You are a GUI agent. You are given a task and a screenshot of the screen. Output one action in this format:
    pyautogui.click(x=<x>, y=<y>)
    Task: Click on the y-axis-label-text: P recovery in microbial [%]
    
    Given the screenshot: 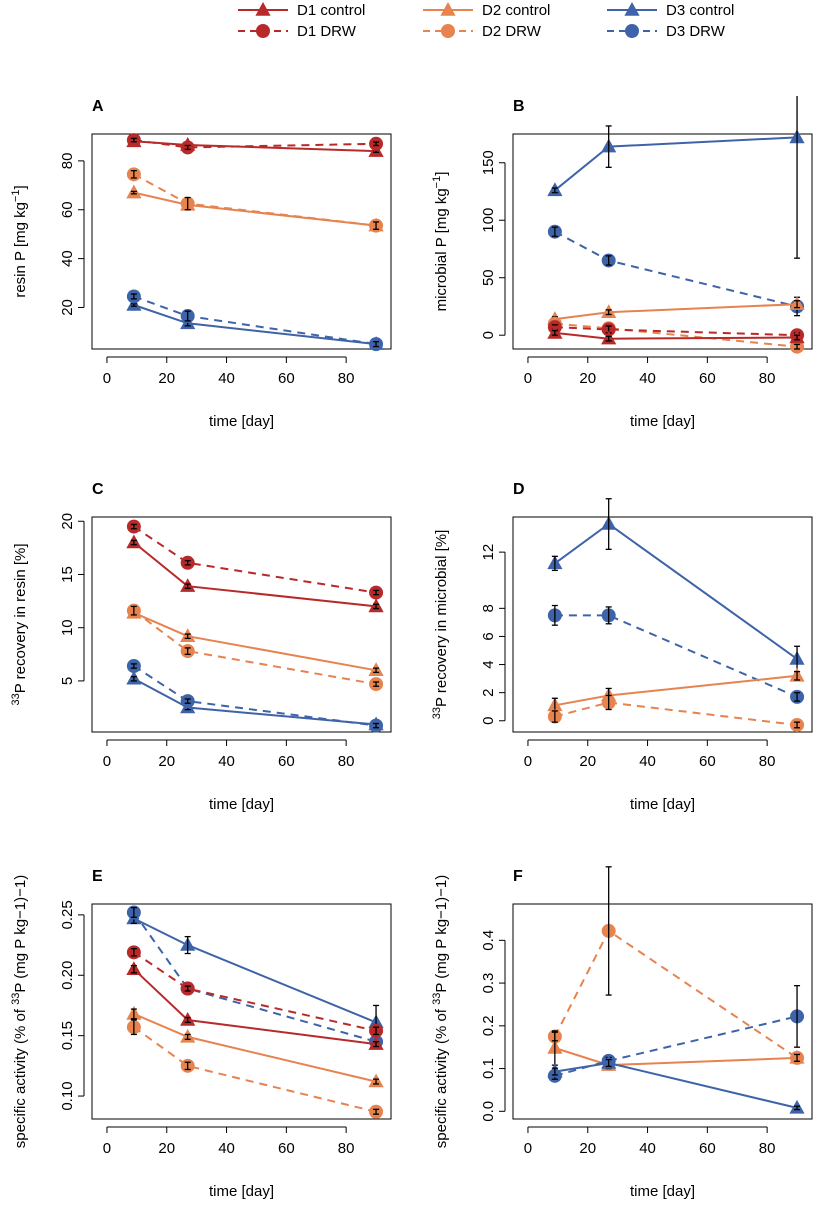 What is the action you would take?
    pyautogui.click(x=441, y=618)
    